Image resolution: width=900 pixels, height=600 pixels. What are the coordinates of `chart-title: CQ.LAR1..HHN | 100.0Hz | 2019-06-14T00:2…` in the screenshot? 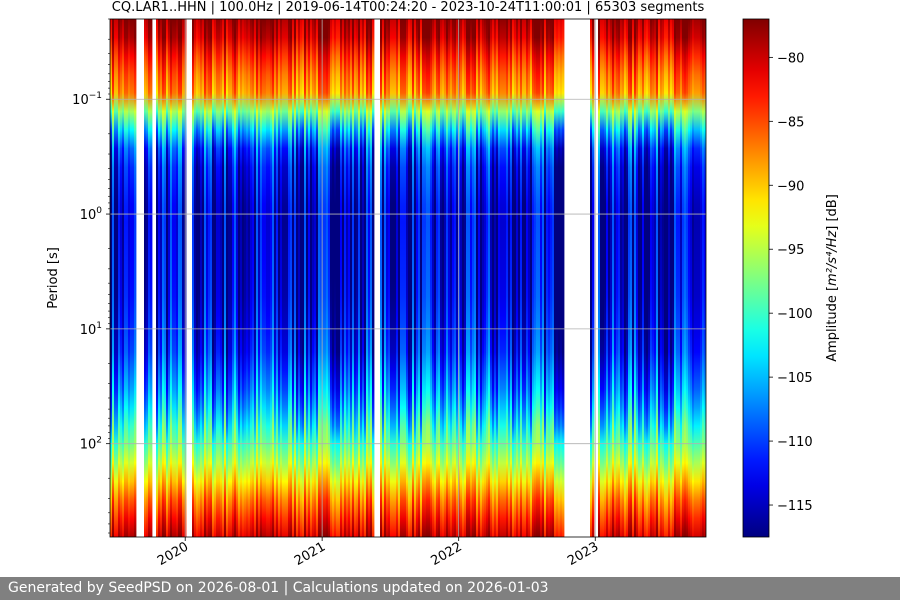 It's located at (408, 7).